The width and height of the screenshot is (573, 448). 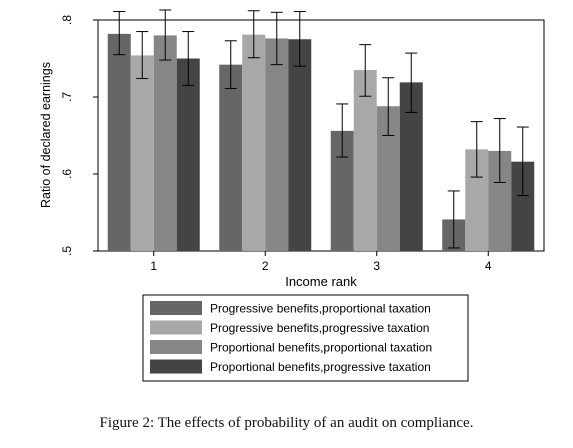 I want to click on y-tick-label: .5, so click(x=67, y=251).